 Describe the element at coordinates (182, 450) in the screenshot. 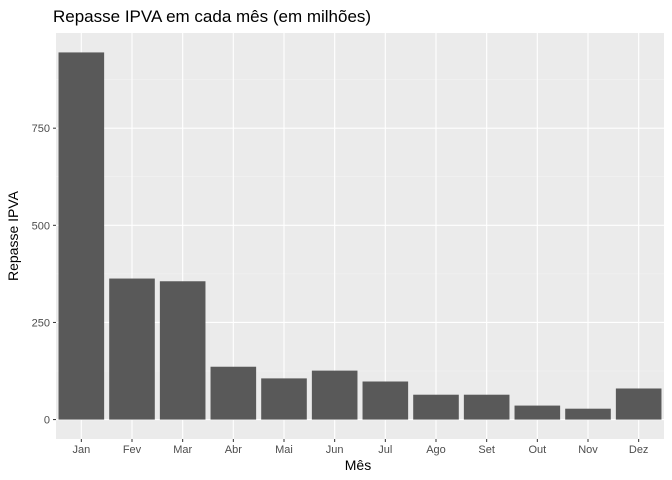

I see `x-tick-label: Mar` at that location.